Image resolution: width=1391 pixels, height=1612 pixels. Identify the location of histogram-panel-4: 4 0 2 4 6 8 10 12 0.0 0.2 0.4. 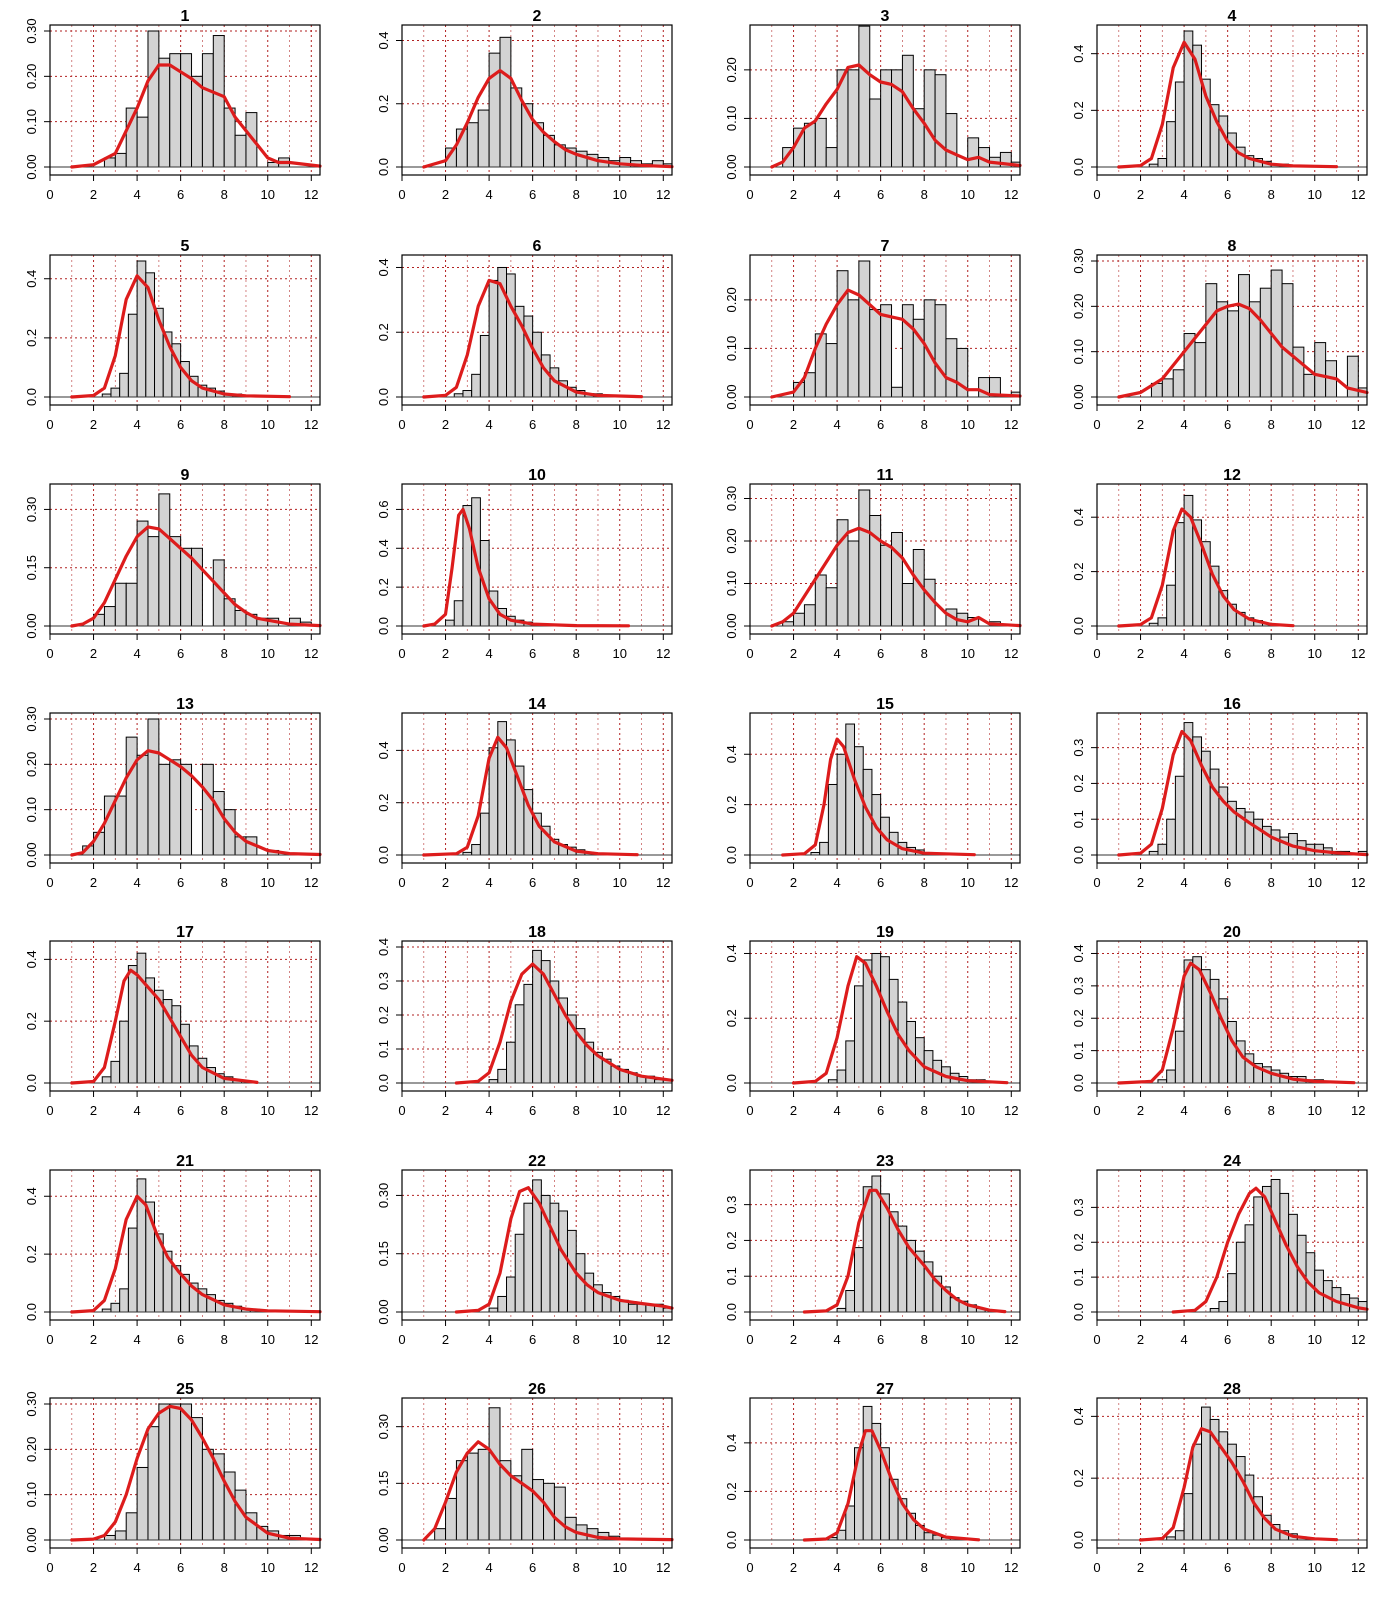
(1219, 105).